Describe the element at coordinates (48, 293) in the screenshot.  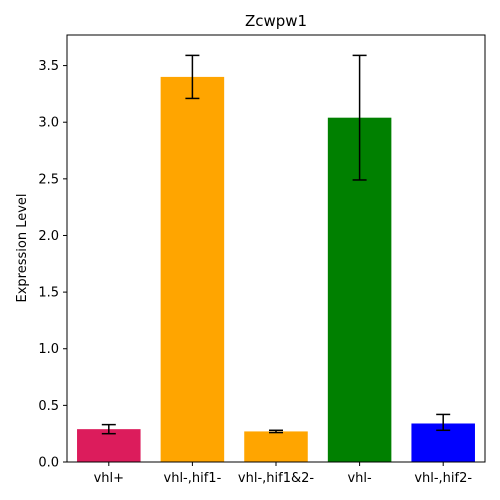
I see `y-tick-label-3: 1.5` at that location.